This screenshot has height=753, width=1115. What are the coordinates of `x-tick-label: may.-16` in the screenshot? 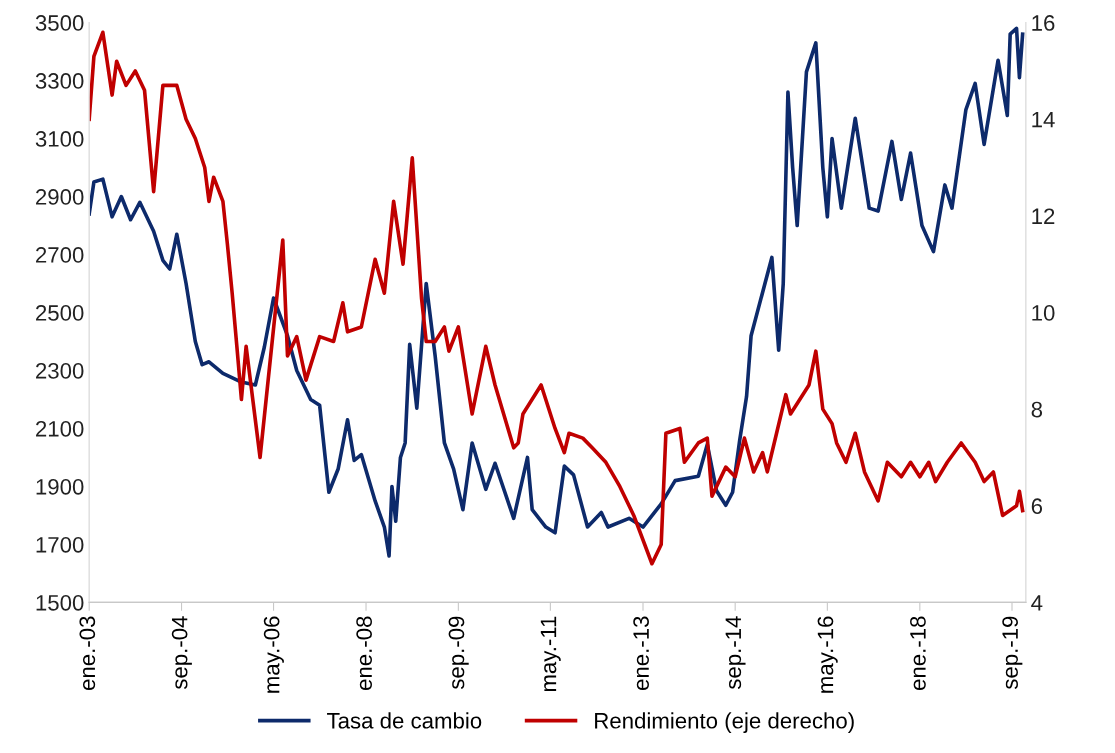 It's located at (827, 654).